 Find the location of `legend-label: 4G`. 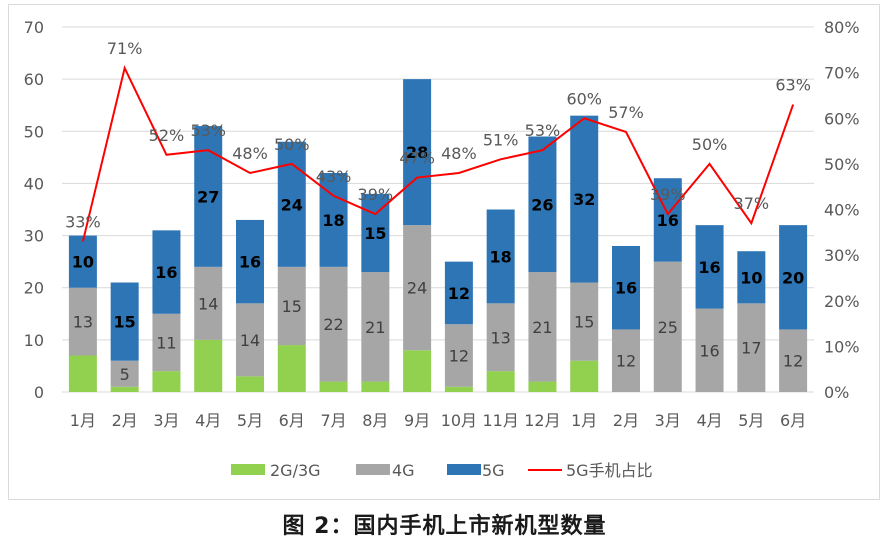

legend-label: 4G is located at coordinates (403, 470).